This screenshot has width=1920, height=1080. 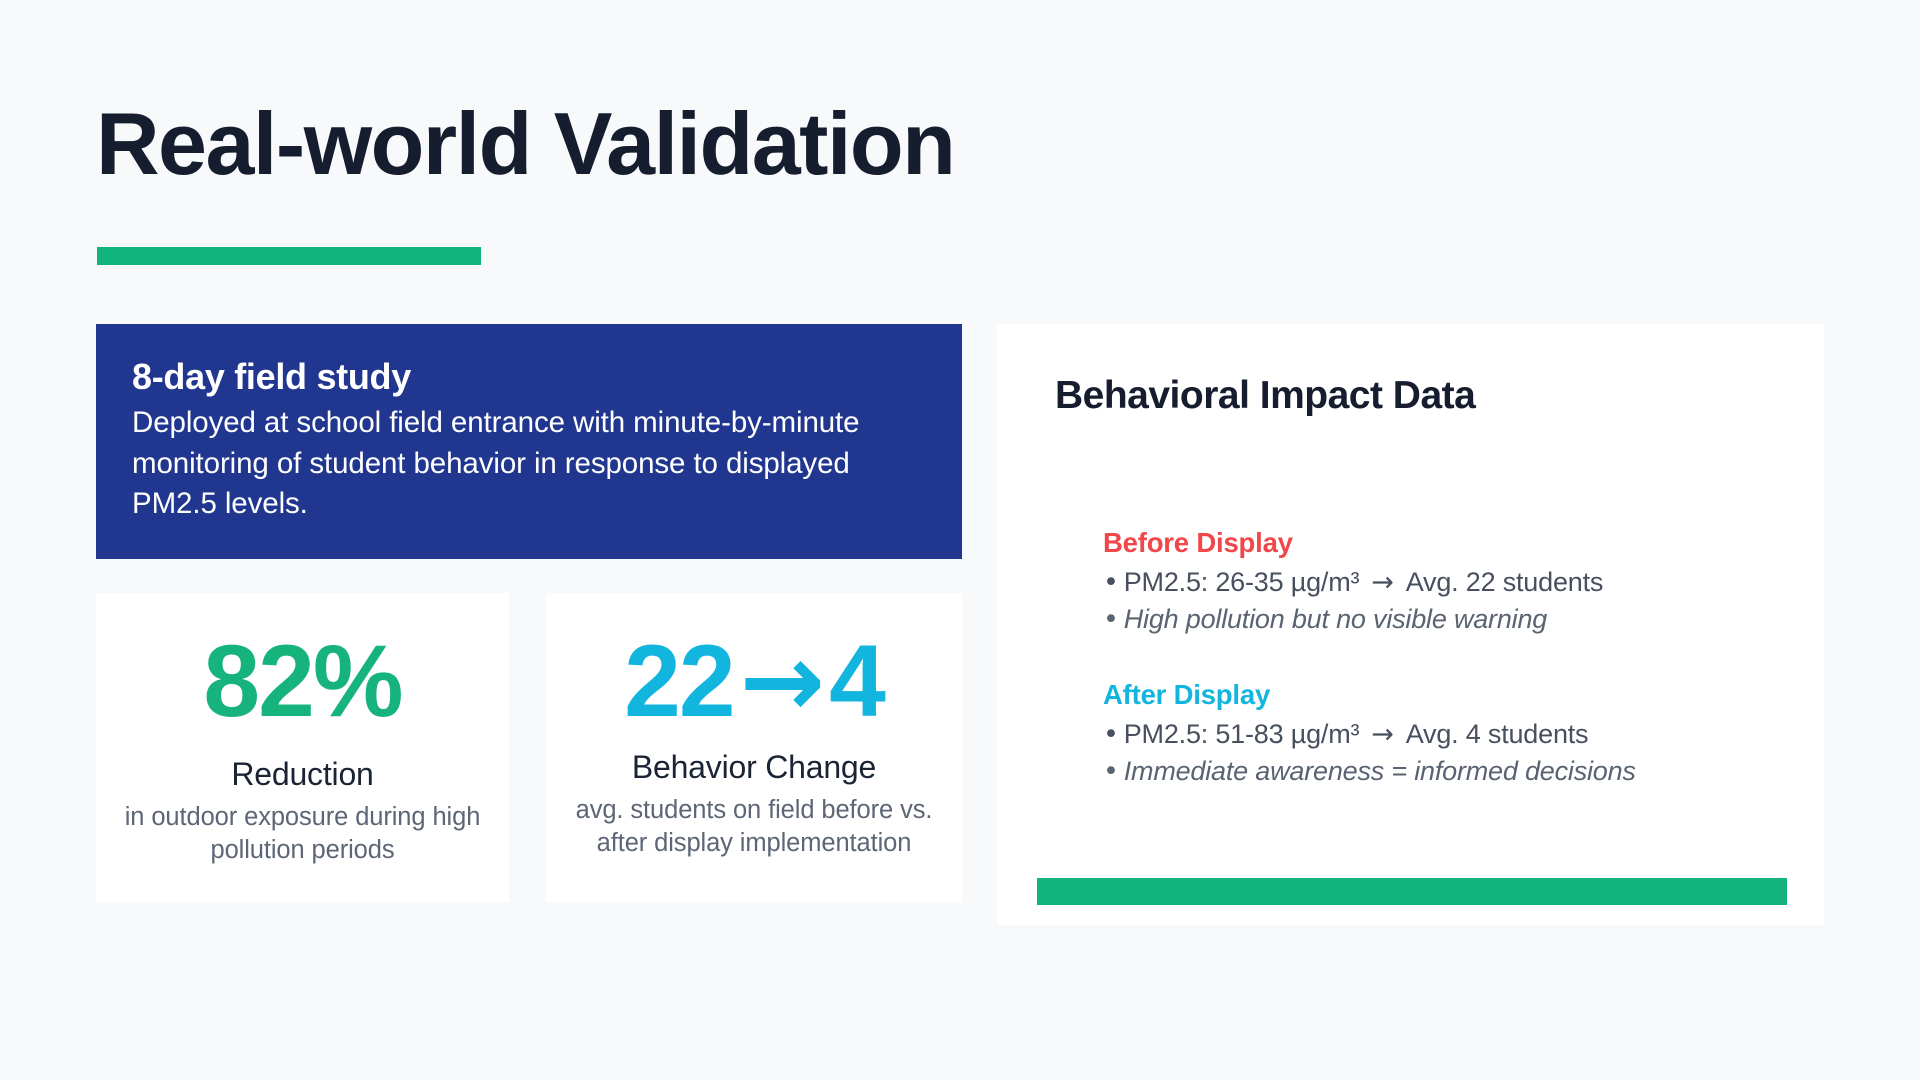 I want to click on impact-note-before: • High pollution but no visible warning, so click(x=1440, y=619).